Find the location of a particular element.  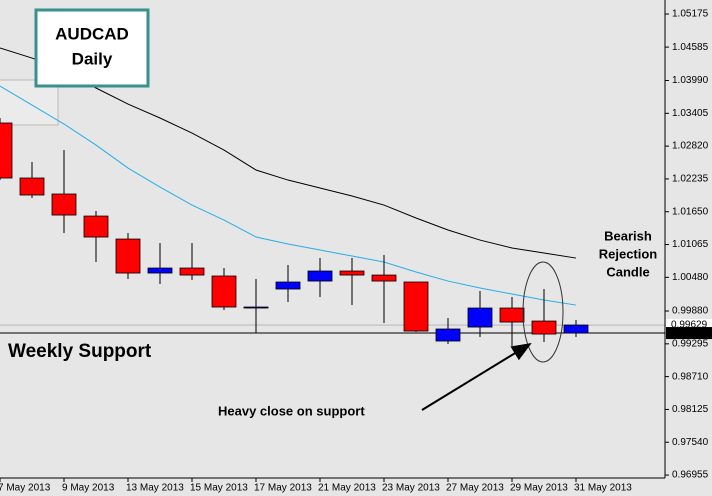

annotation: Rejection is located at coordinates (628, 253).